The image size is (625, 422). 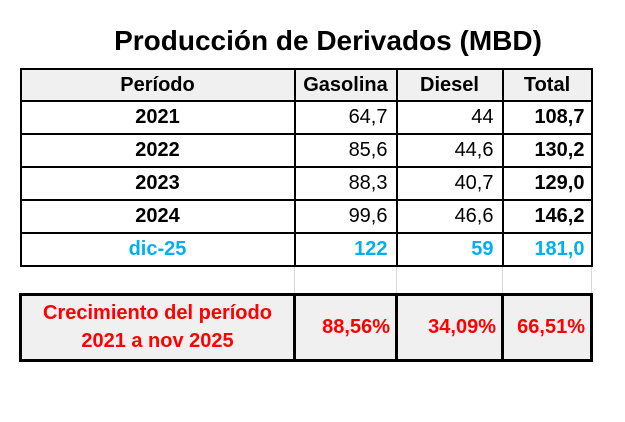 I want to click on growth-total-cell: 66,51%, so click(x=547, y=327).